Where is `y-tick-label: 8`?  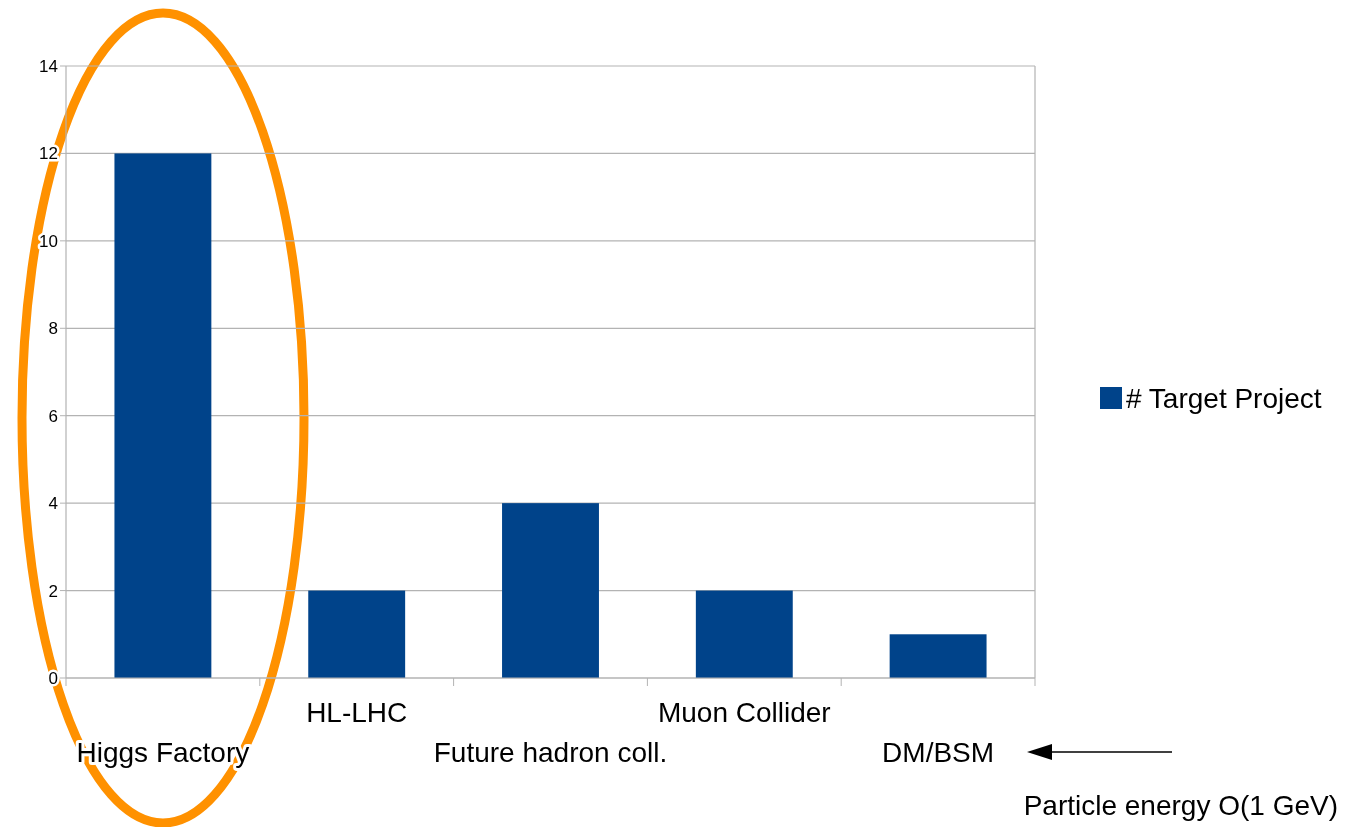
y-tick-label: 8 is located at coordinates (53, 329).